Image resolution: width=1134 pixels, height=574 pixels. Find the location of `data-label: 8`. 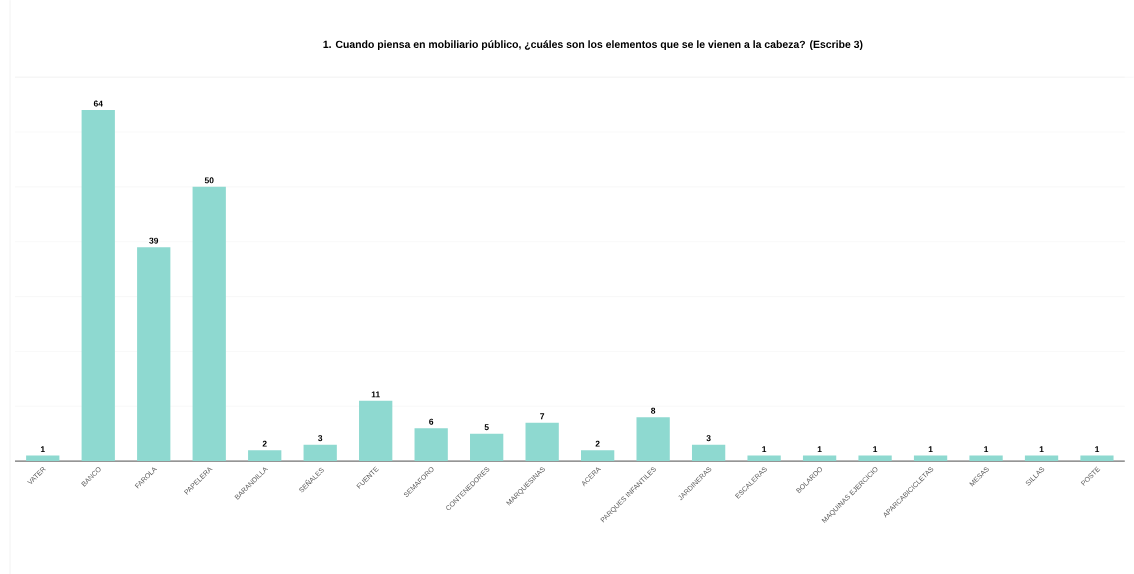

data-label: 8 is located at coordinates (653, 410).